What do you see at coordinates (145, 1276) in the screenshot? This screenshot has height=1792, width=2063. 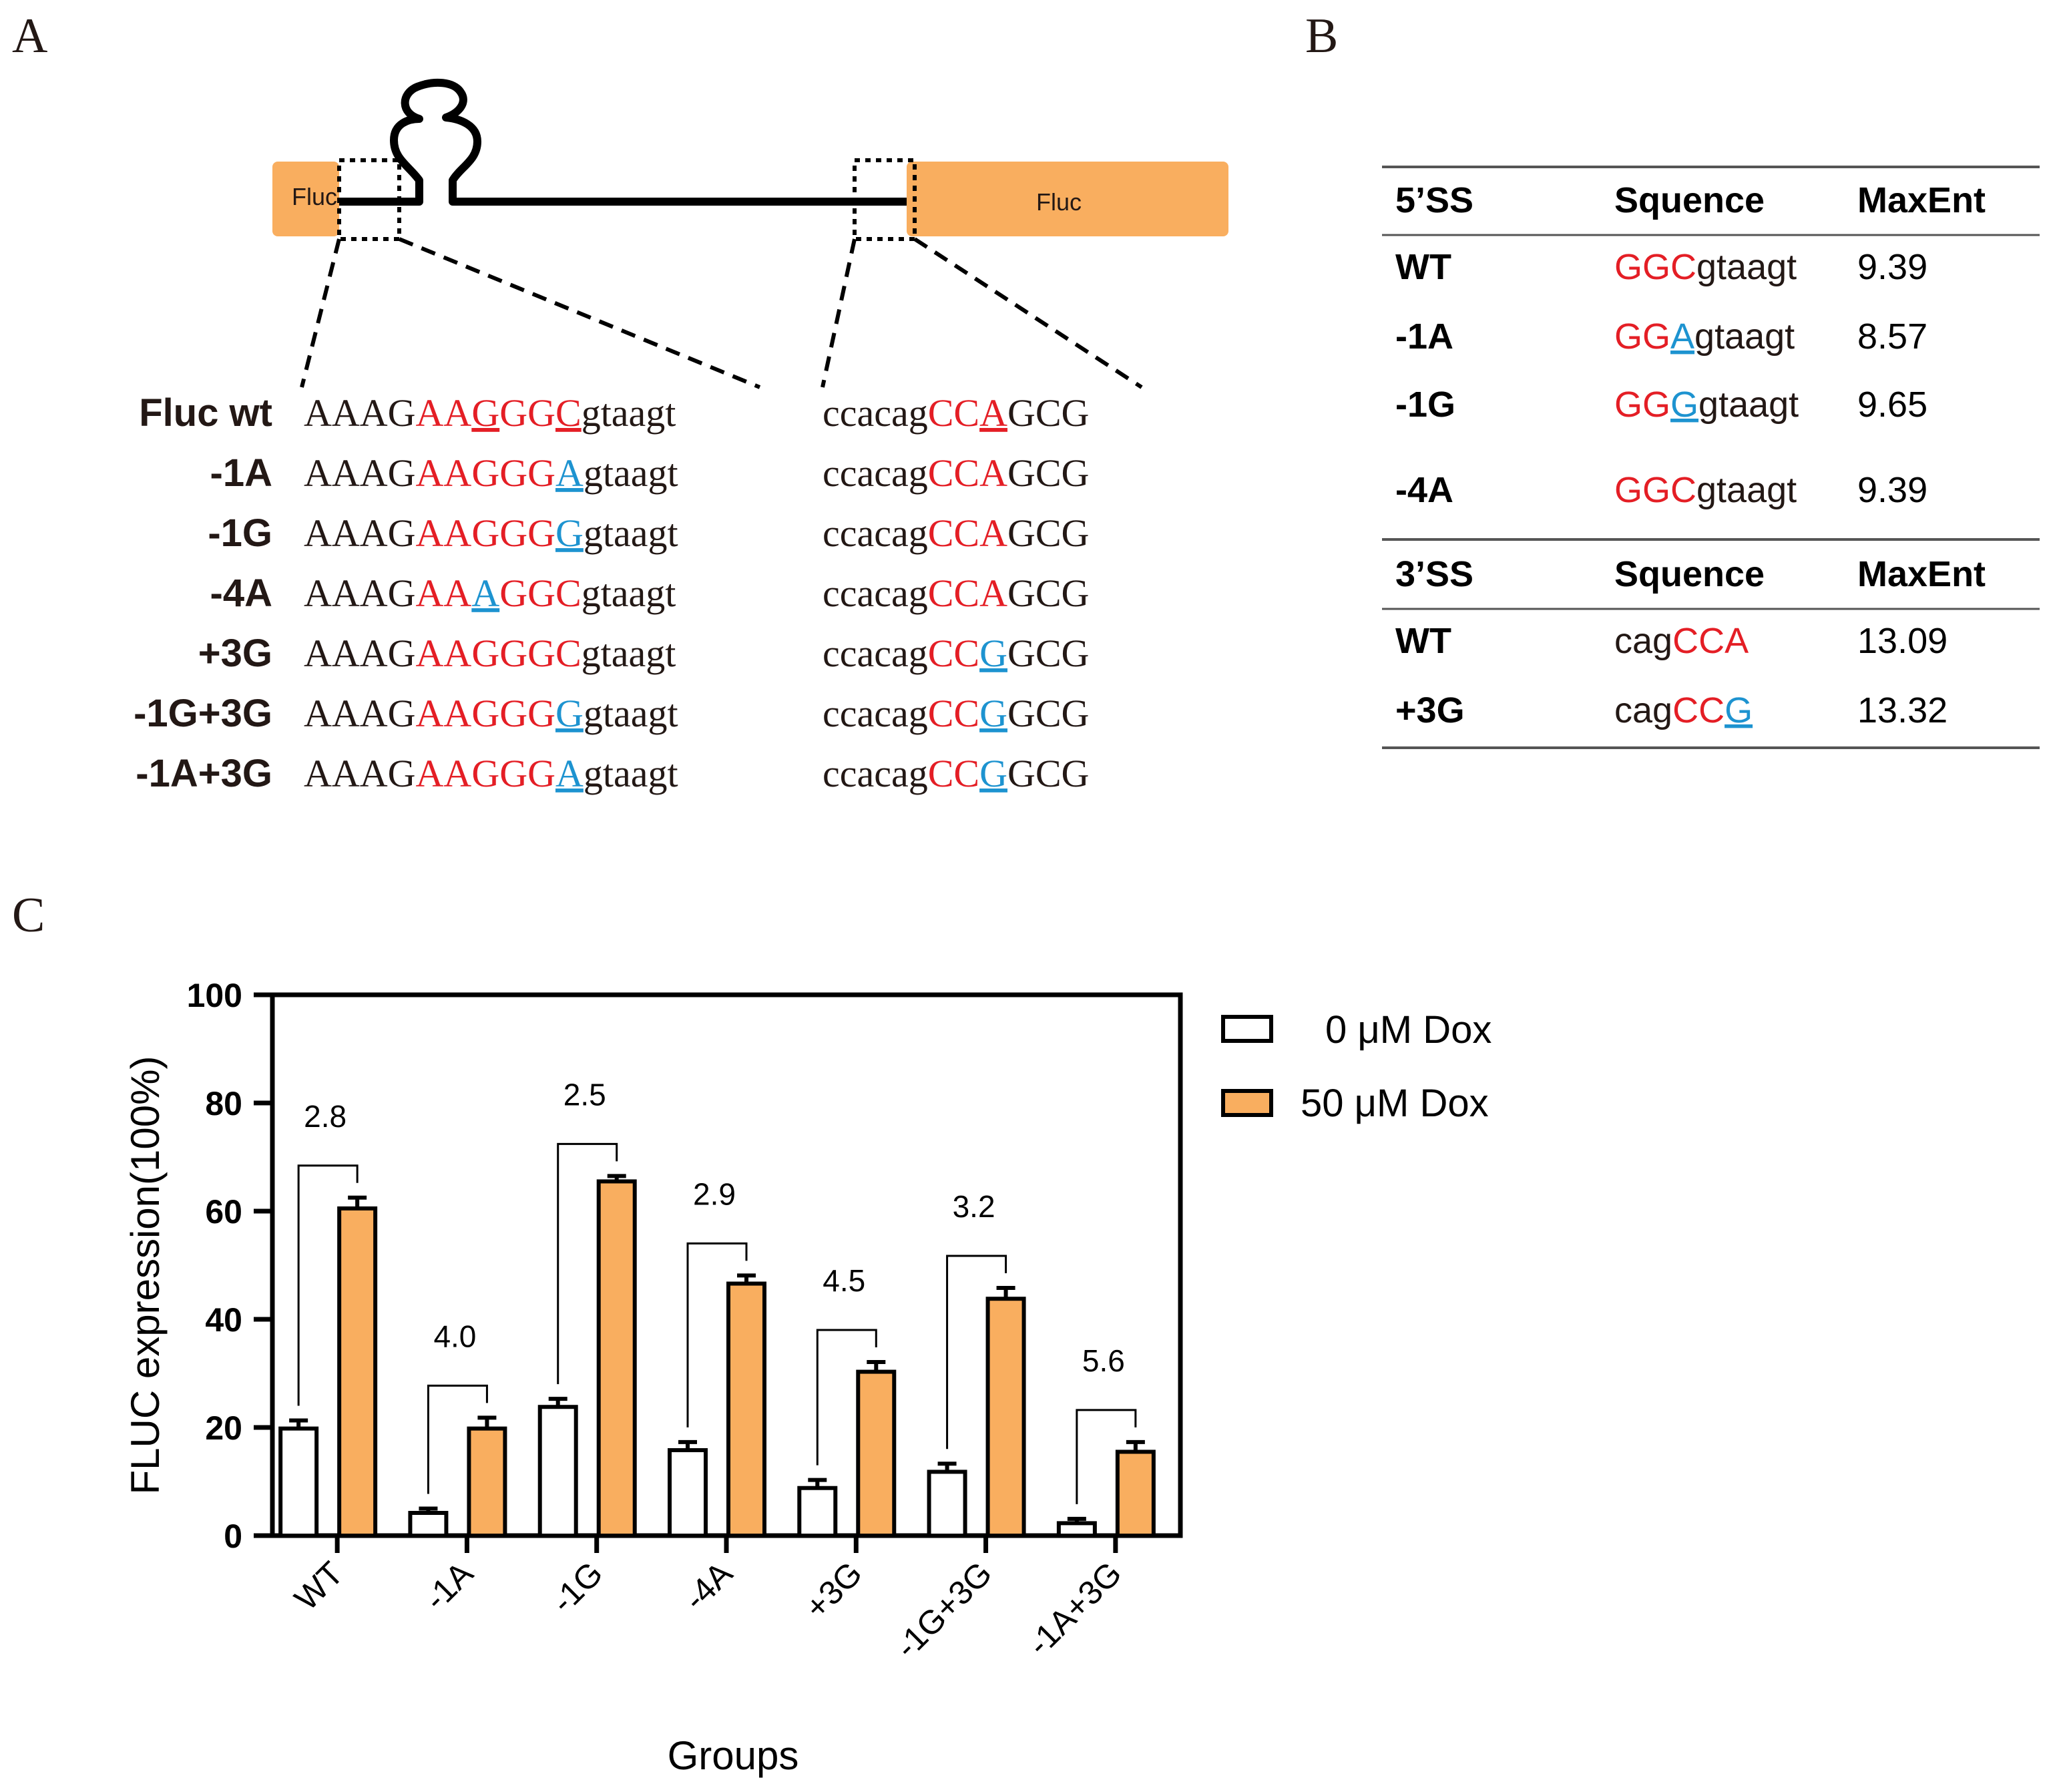 I see `y-axis-title: FLUC expression(100%)` at bounding box center [145, 1276].